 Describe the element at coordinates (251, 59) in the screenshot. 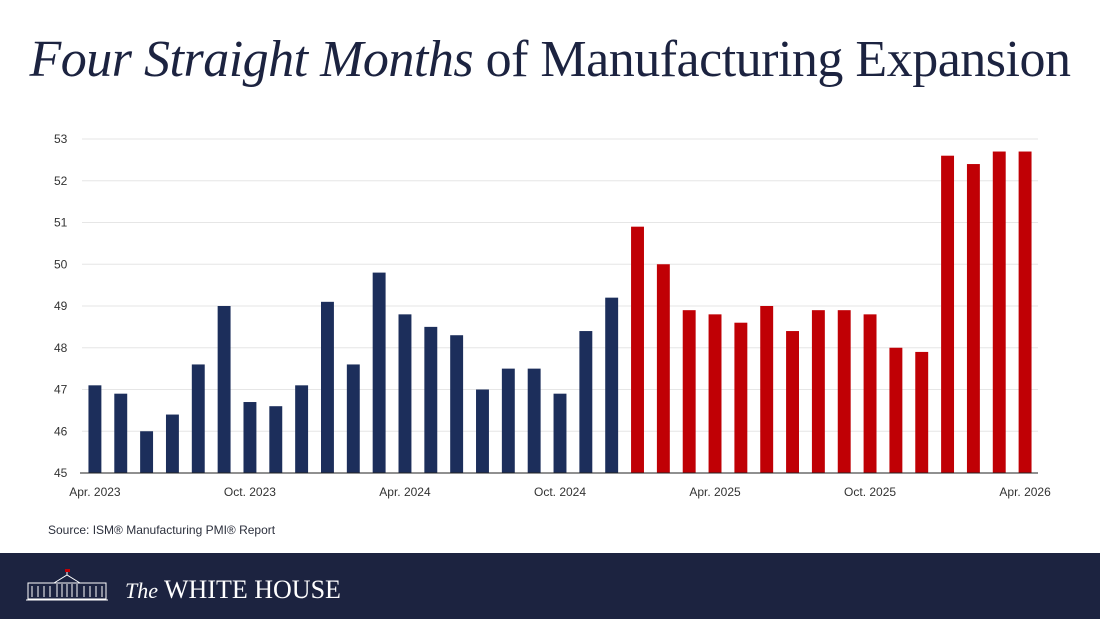

I see `title-italic: Four Straight Months` at that location.